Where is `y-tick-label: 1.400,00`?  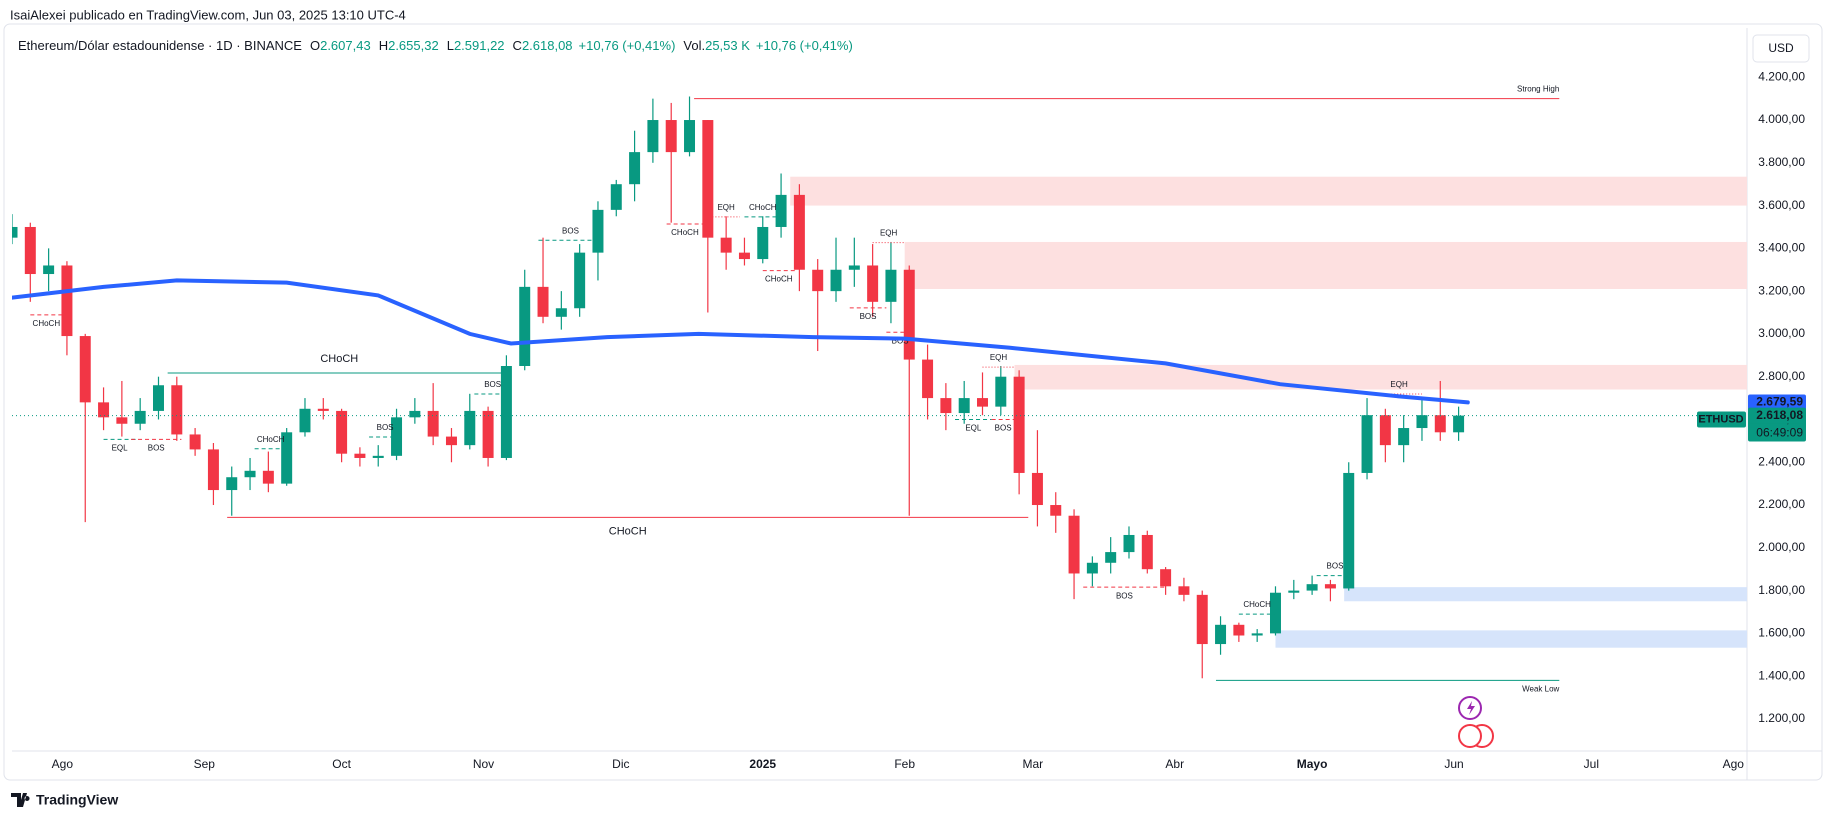
y-tick-label: 1.400,00 is located at coordinates (1781, 675).